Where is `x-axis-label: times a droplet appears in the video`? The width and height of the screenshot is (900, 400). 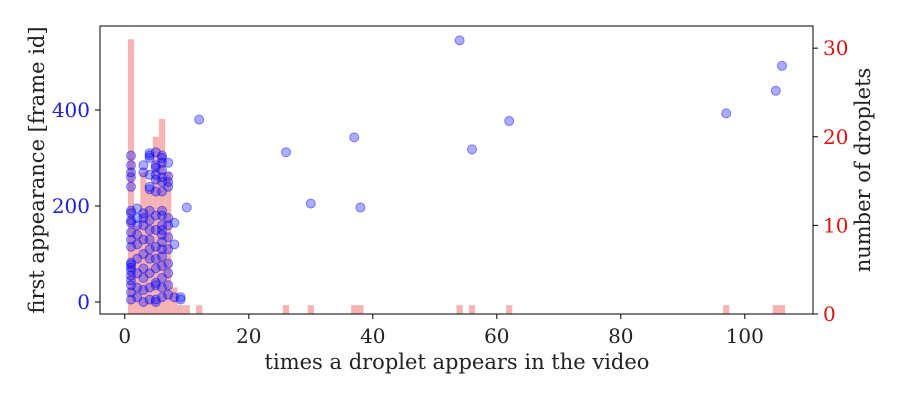
x-axis-label: times a droplet appears in the video is located at coordinates (457, 362).